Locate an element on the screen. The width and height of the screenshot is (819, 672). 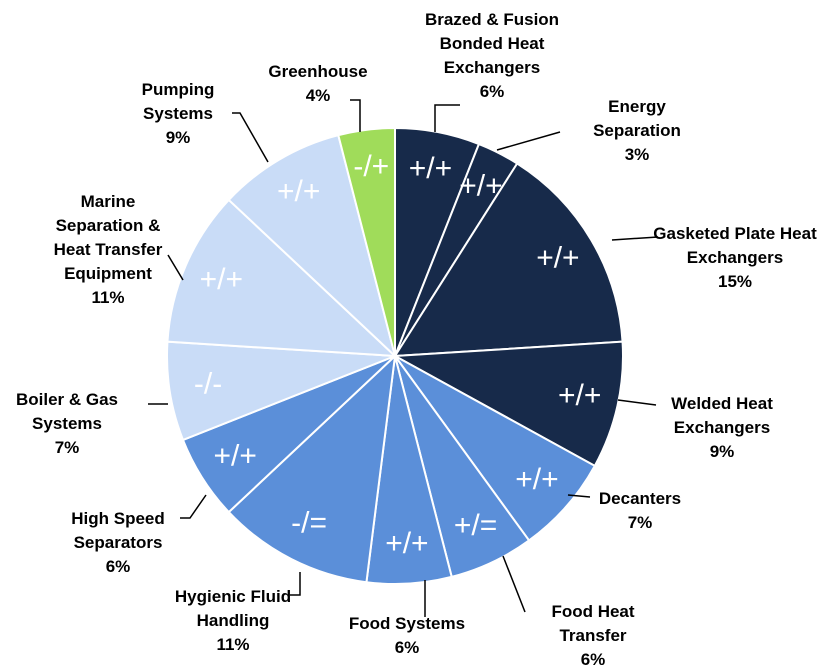
value-label: 15% is located at coordinates (735, 281).